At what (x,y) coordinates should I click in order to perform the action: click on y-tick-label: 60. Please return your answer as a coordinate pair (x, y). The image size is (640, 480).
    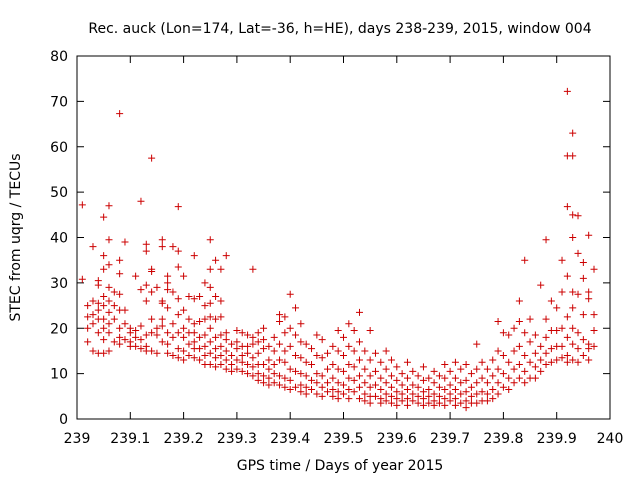
    Looking at the image, I should click on (59, 148).